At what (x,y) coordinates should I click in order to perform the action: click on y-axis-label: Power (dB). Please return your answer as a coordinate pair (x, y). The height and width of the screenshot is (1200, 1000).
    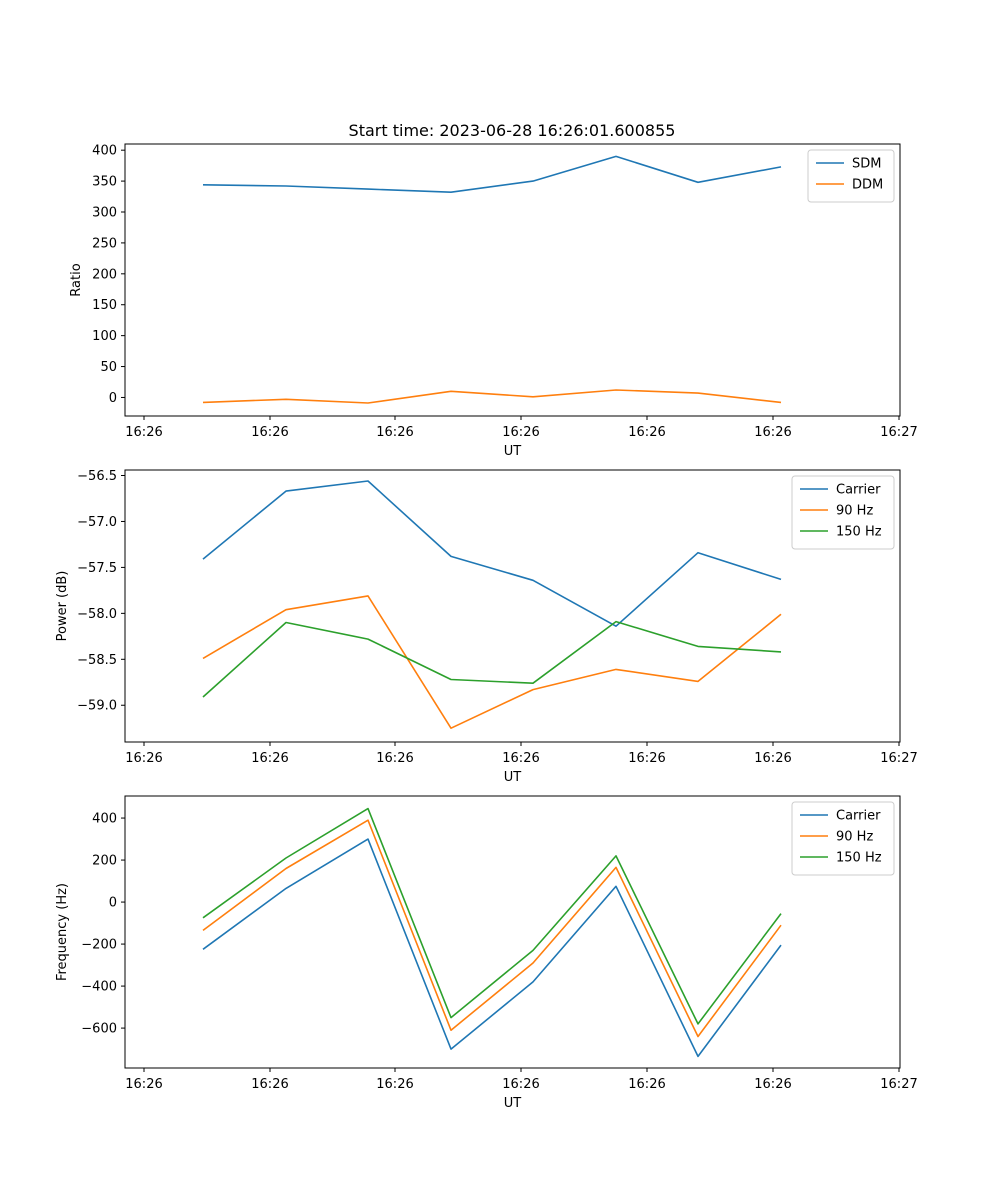
    Looking at the image, I should click on (62, 606).